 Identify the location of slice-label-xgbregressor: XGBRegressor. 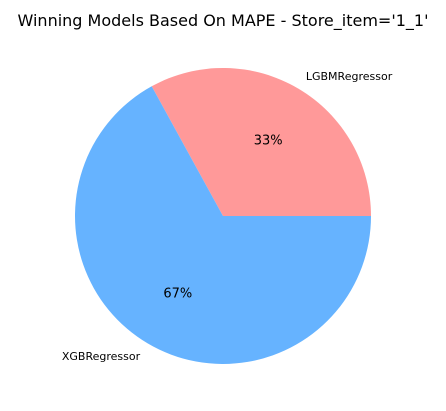
(101, 356).